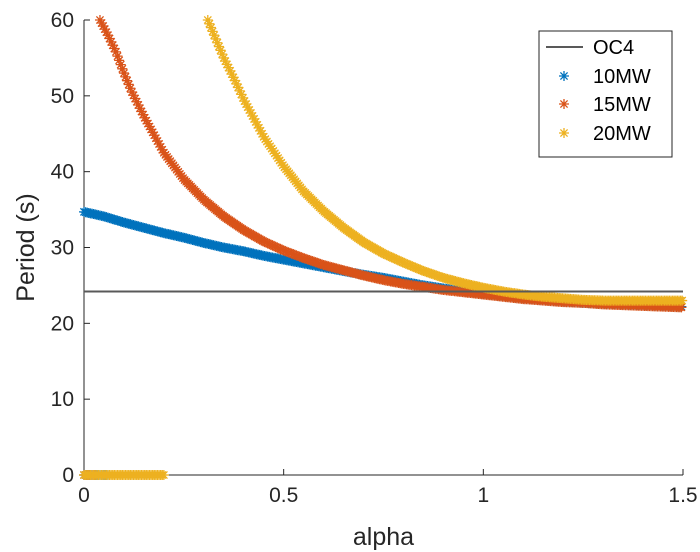 This screenshot has width=700, height=552. Describe the element at coordinates (383, 537) in the screenshot. I see `x-axis-title: alpha` at that location.